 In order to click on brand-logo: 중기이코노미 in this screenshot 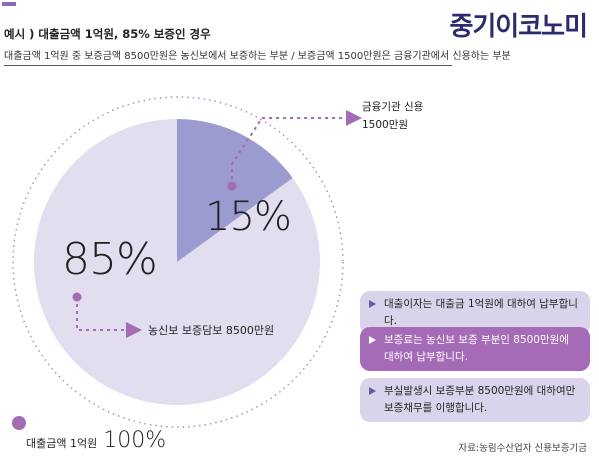, I will do `click(518, 27)`.